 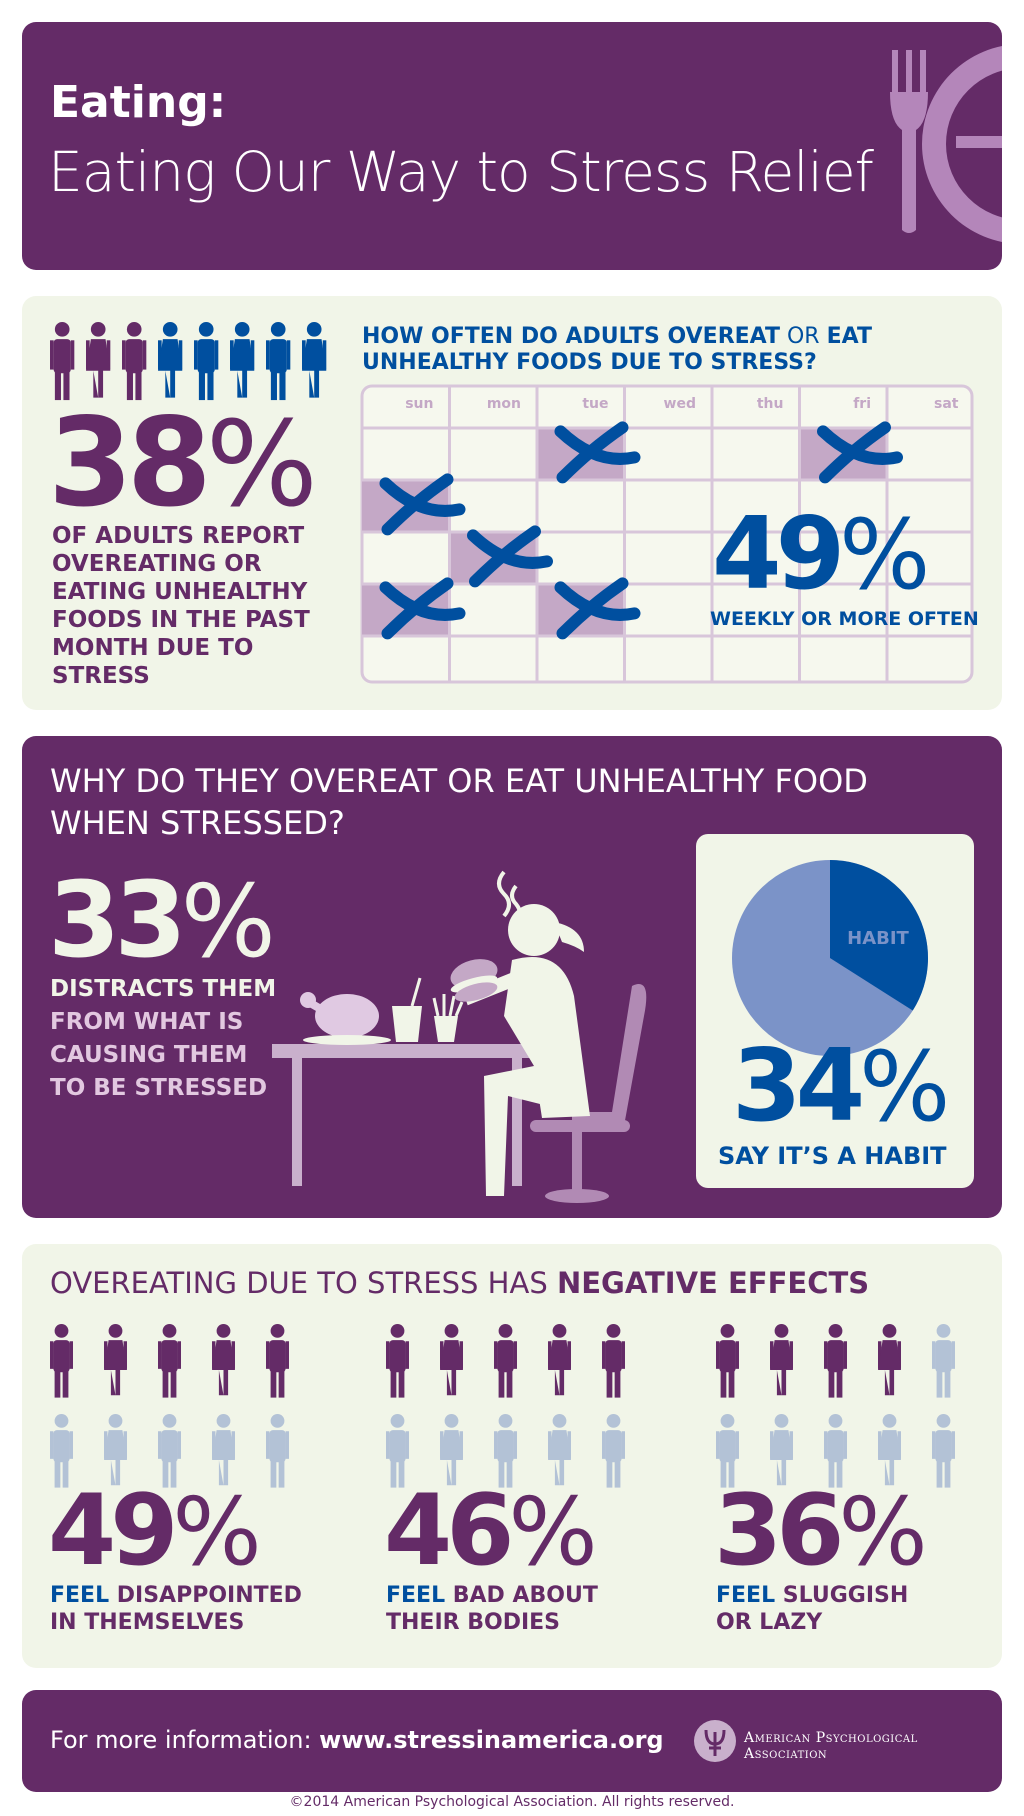 I want to click on footer-url-link: www.stressinamerica.org, so click(x=491, y=1740).